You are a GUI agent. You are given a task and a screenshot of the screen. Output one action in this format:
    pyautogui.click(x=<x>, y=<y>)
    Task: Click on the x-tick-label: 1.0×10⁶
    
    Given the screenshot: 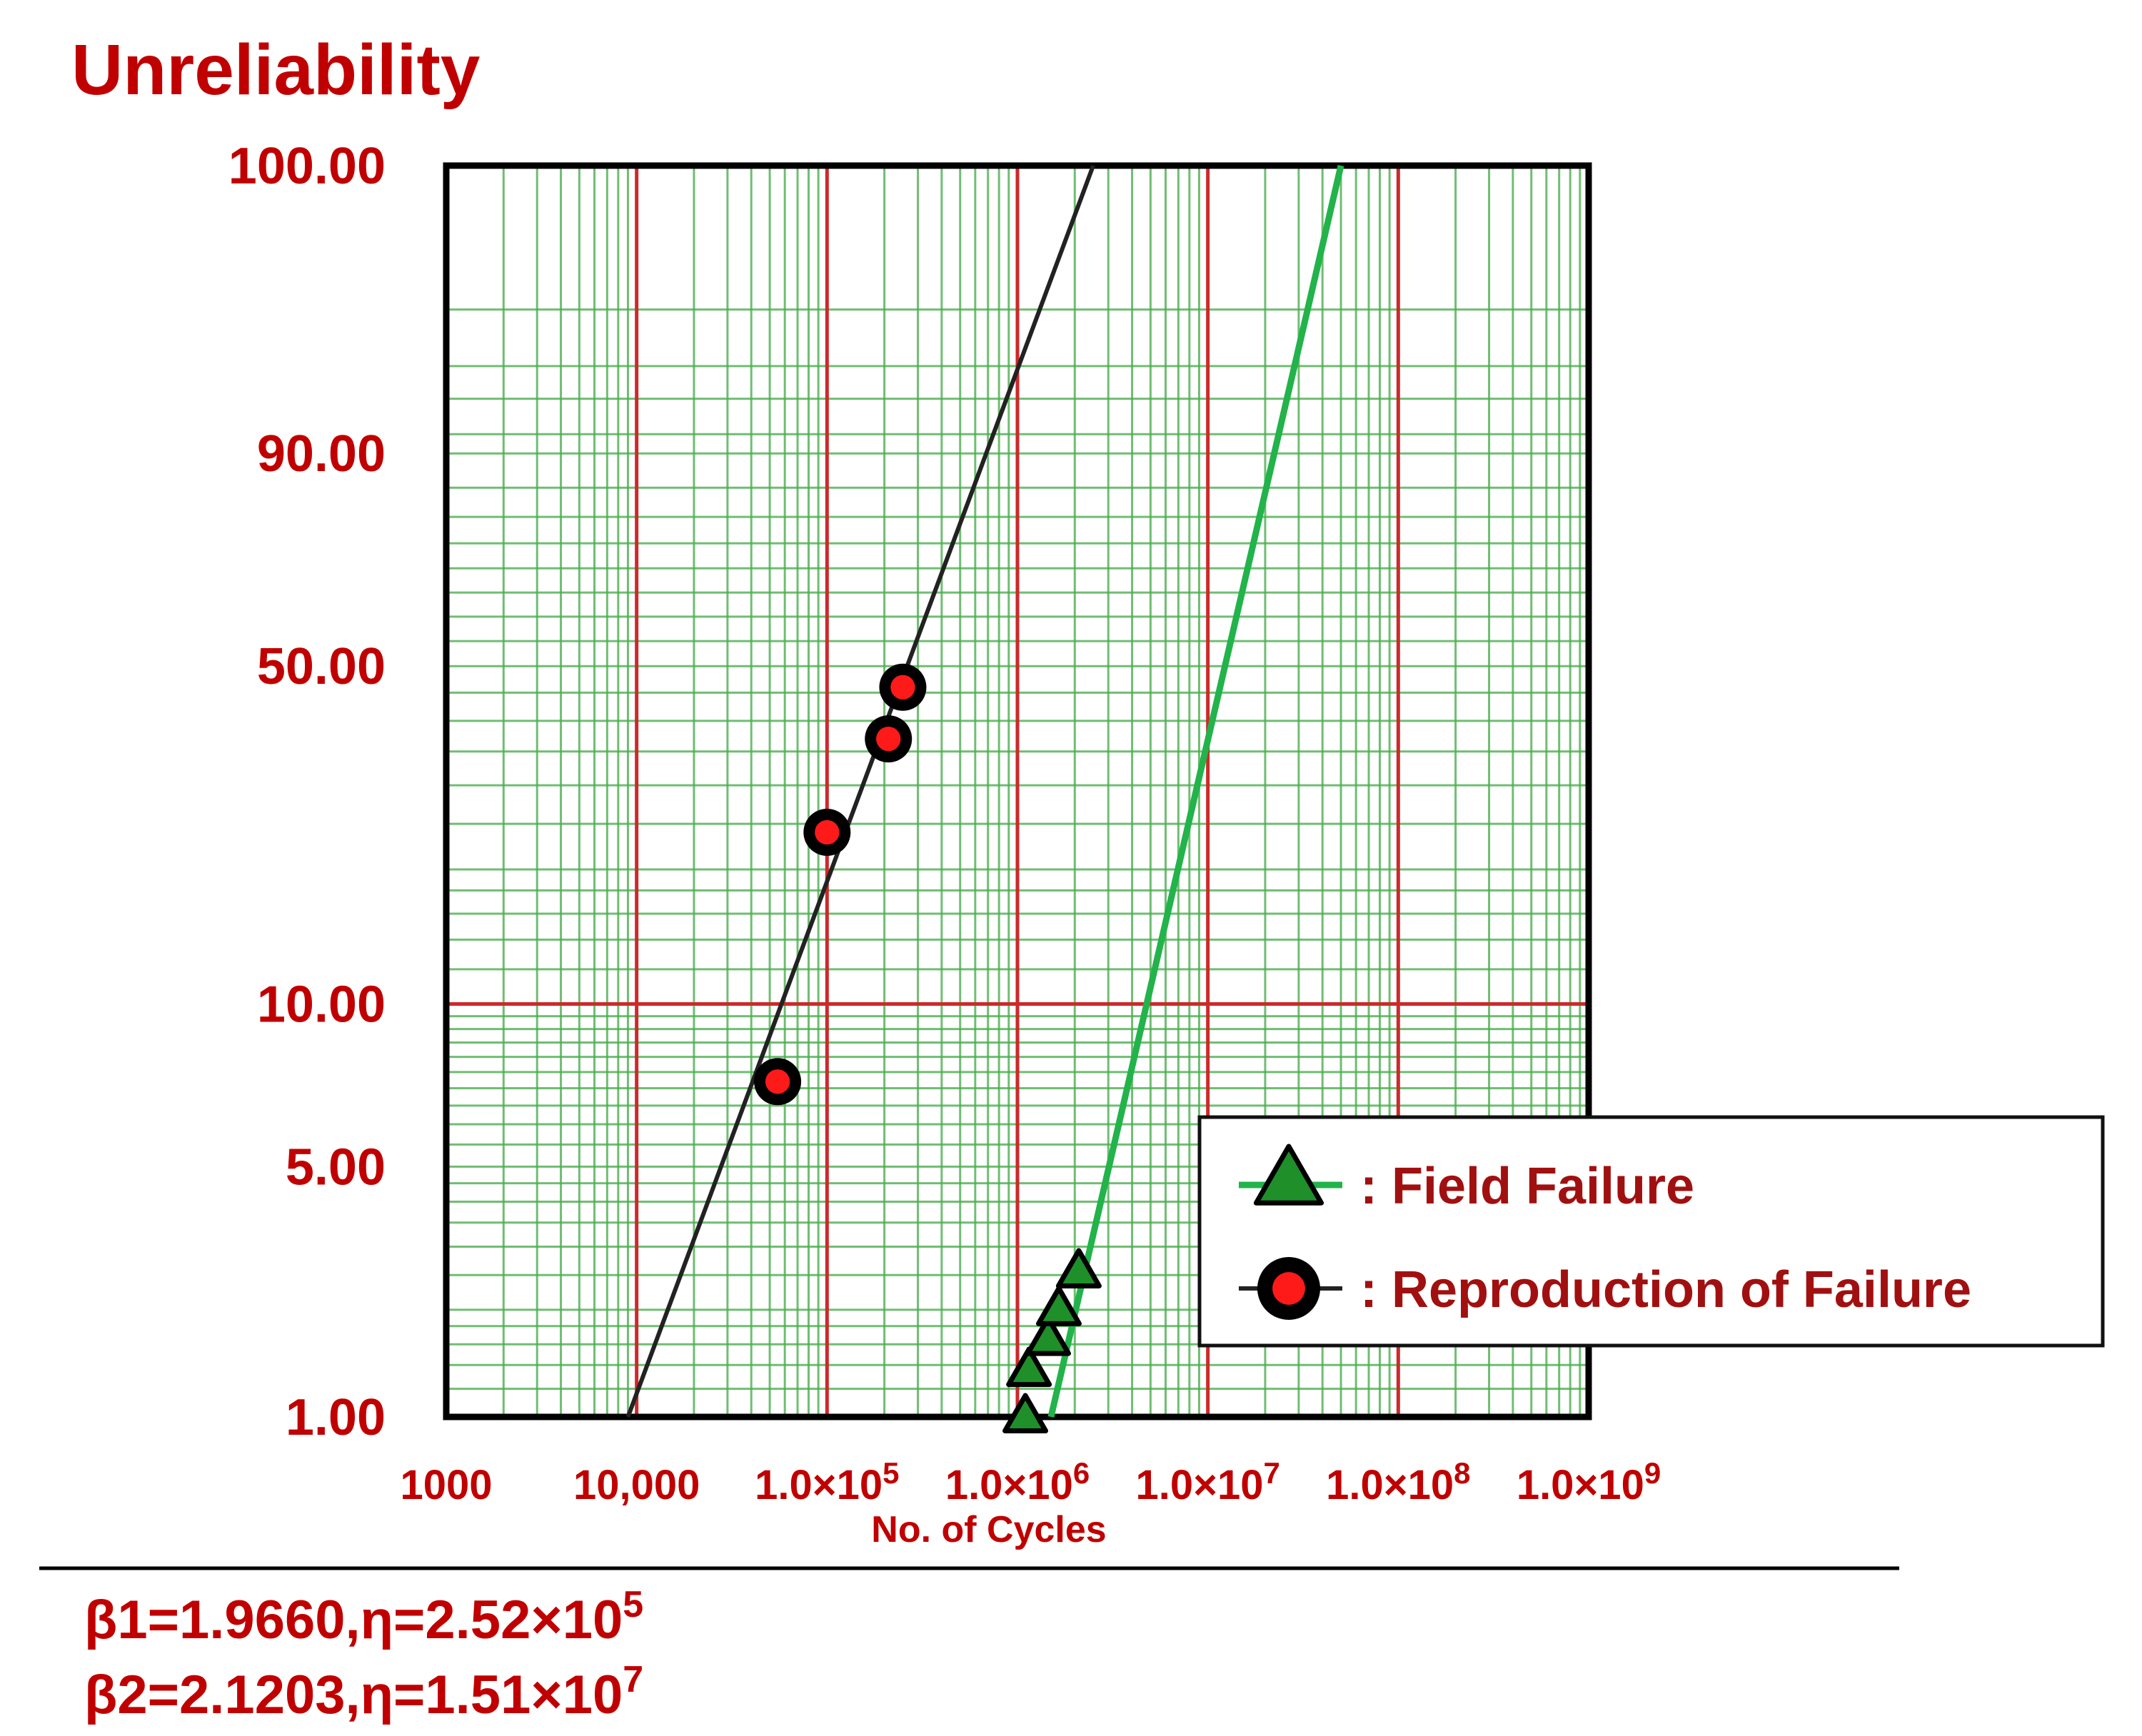 What is the action you would take?
    pyautogui.click(x=1017, y=1482)
    